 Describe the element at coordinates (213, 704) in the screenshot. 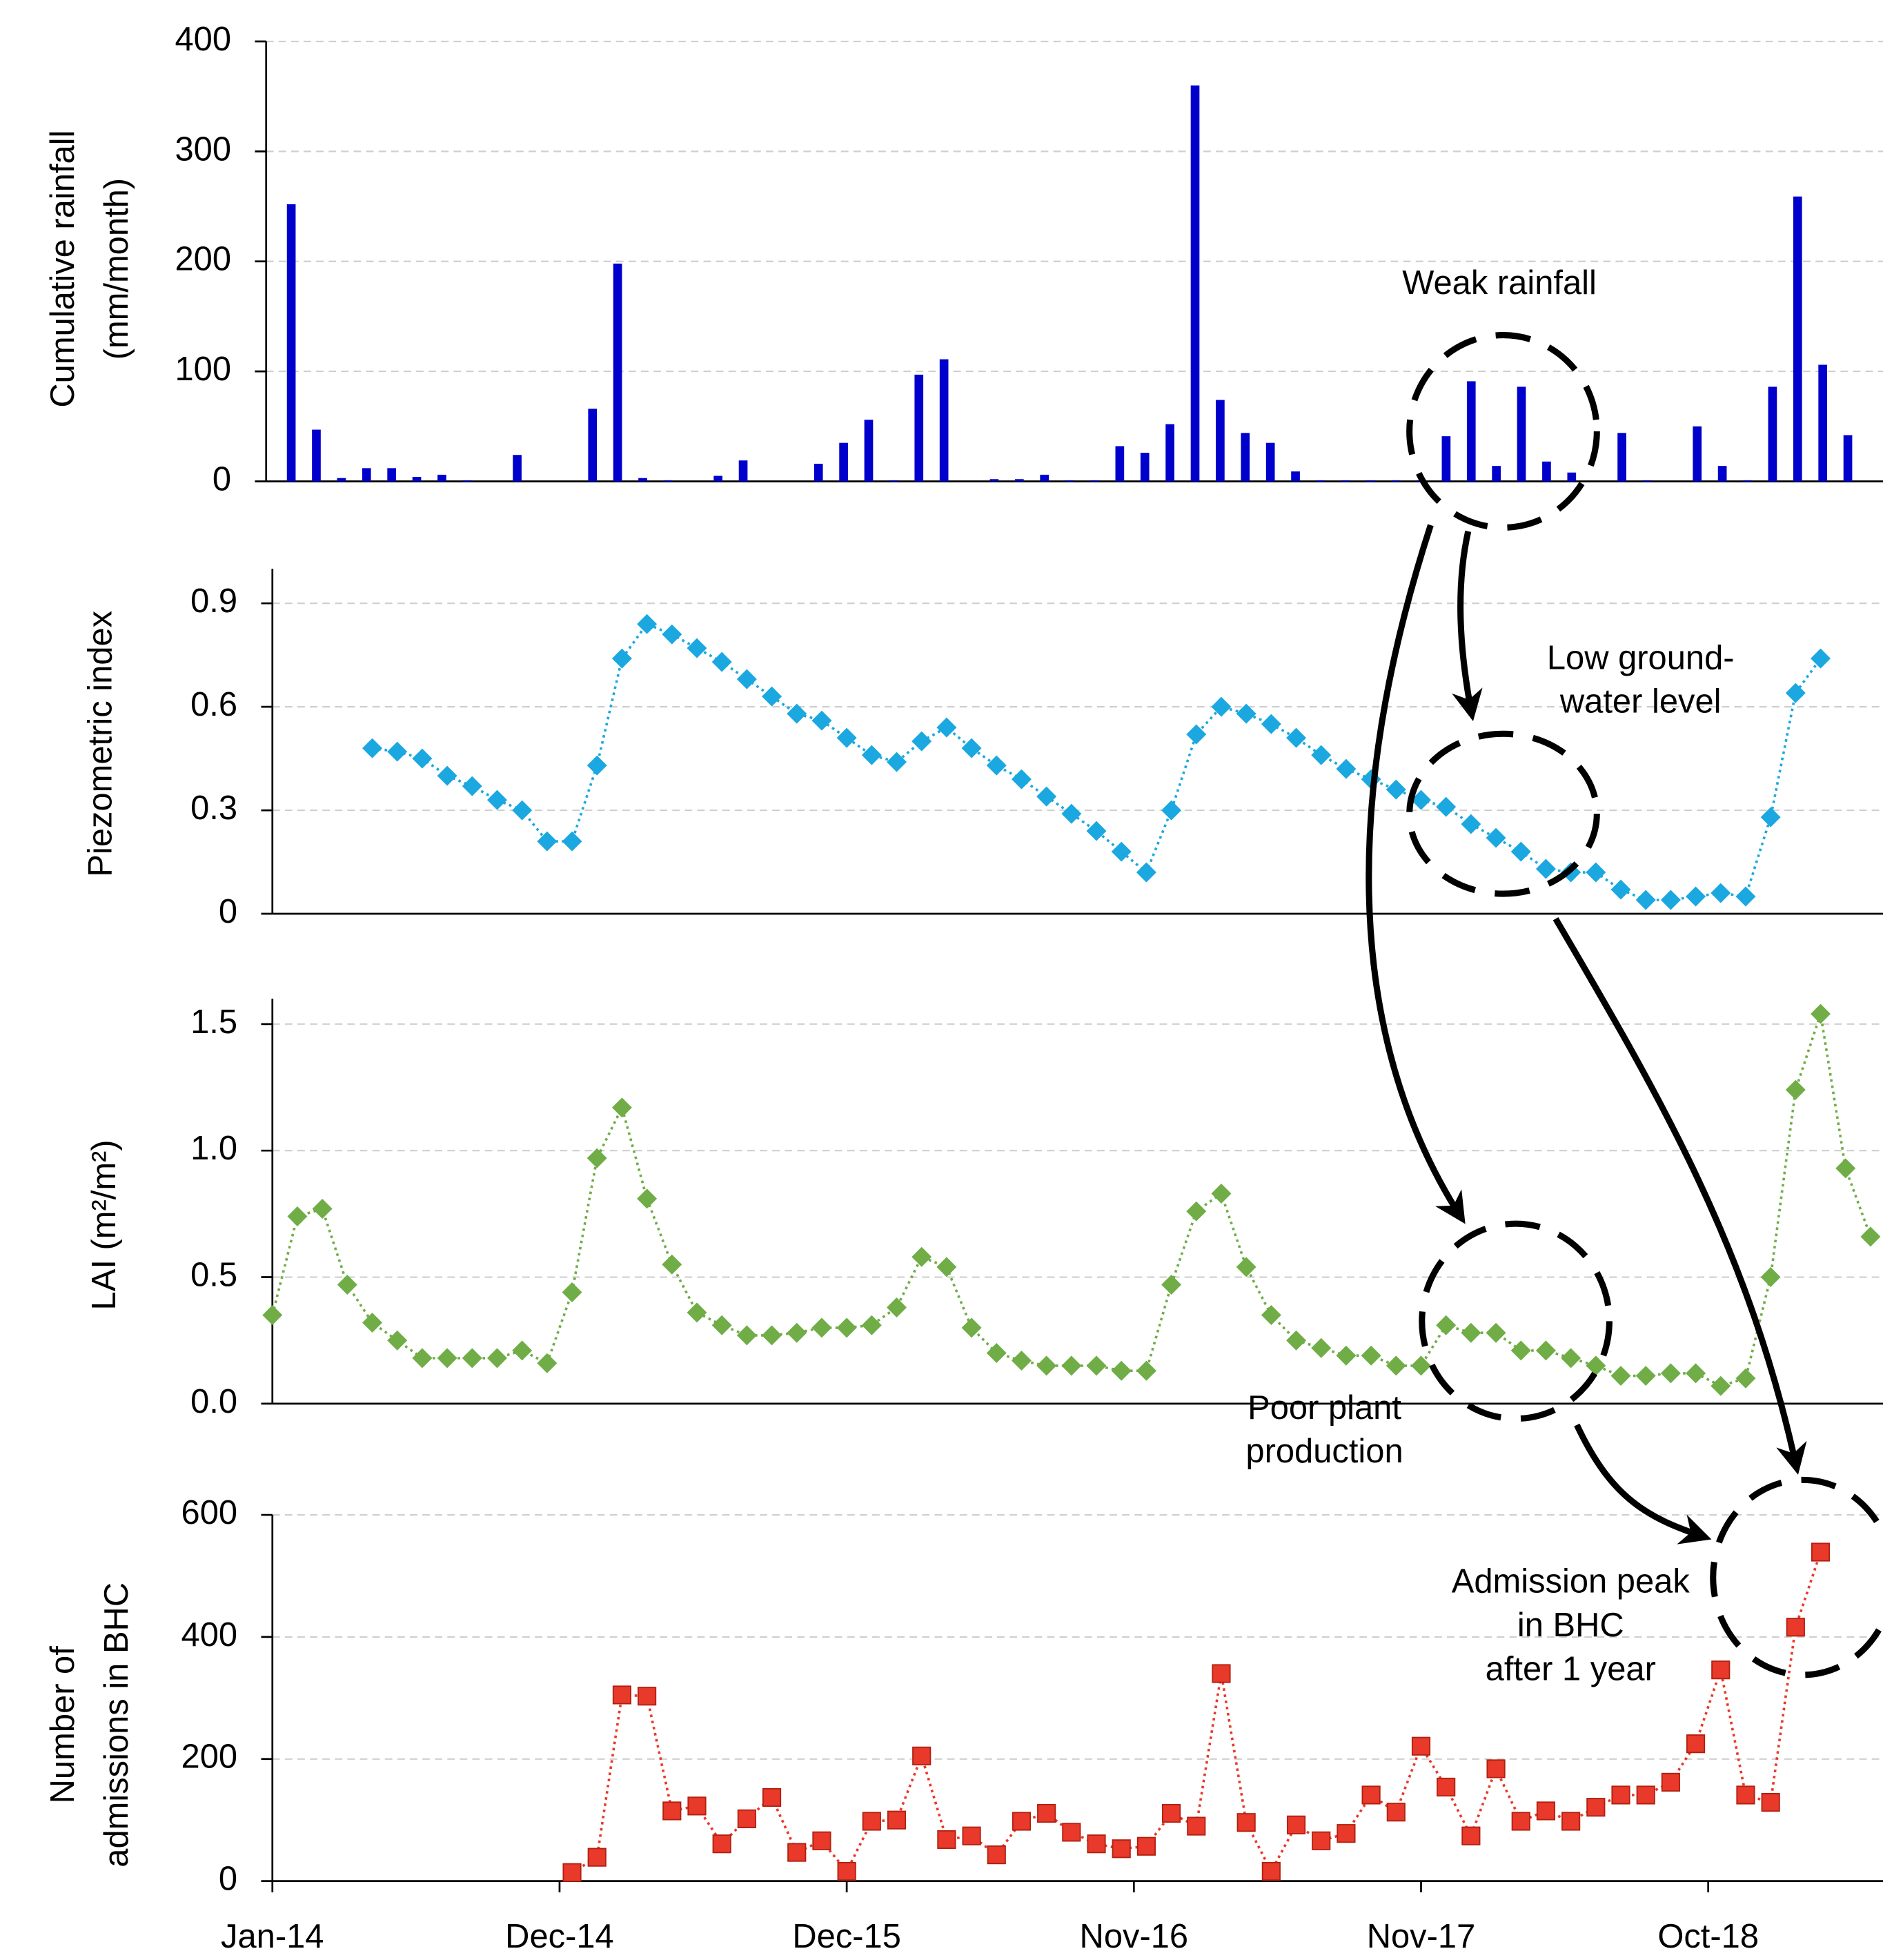

I see `y-tick-label: 0.6` at that location.